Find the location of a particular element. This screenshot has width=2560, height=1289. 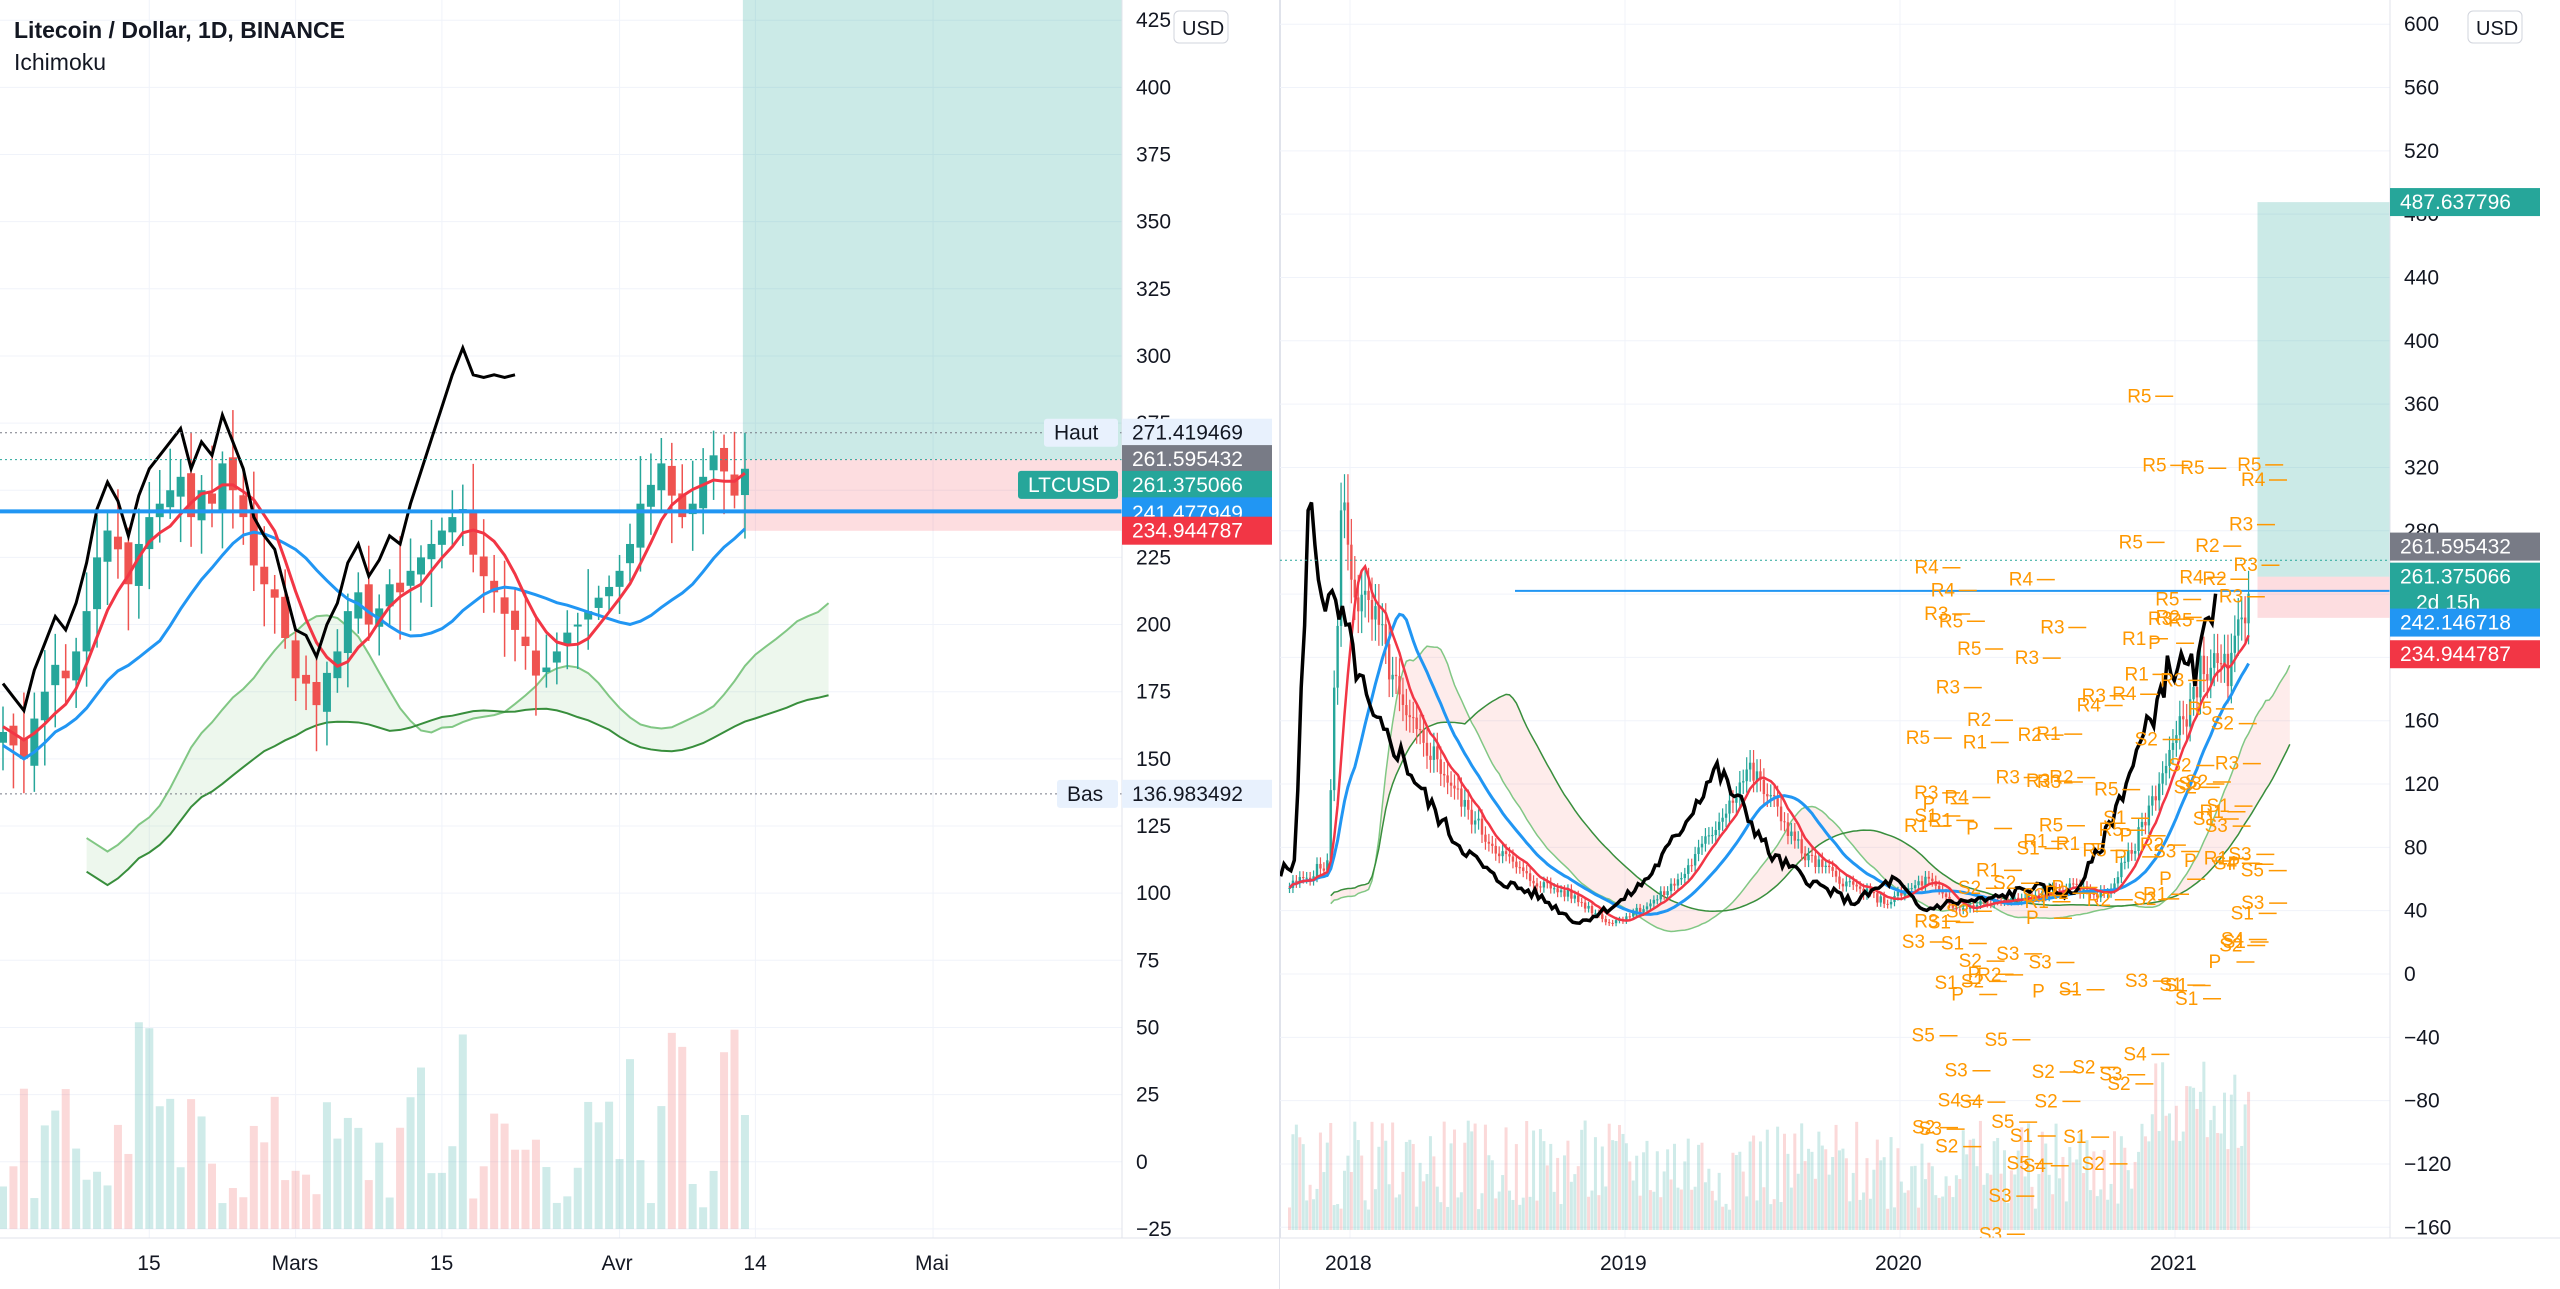

price-label-name: LTCUSD is located at coordinates (1069, 485).